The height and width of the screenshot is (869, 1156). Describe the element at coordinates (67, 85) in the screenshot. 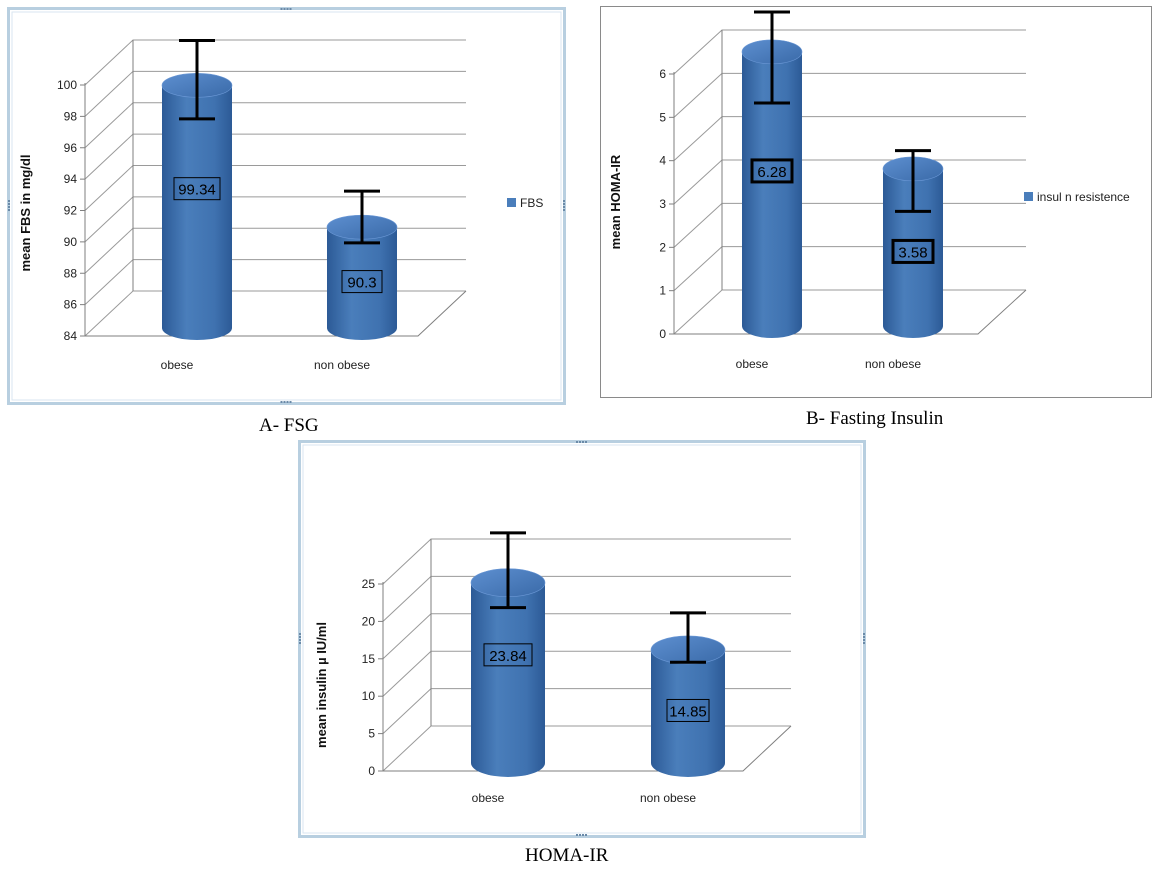

I see `y-tick-label: 100` at that location.